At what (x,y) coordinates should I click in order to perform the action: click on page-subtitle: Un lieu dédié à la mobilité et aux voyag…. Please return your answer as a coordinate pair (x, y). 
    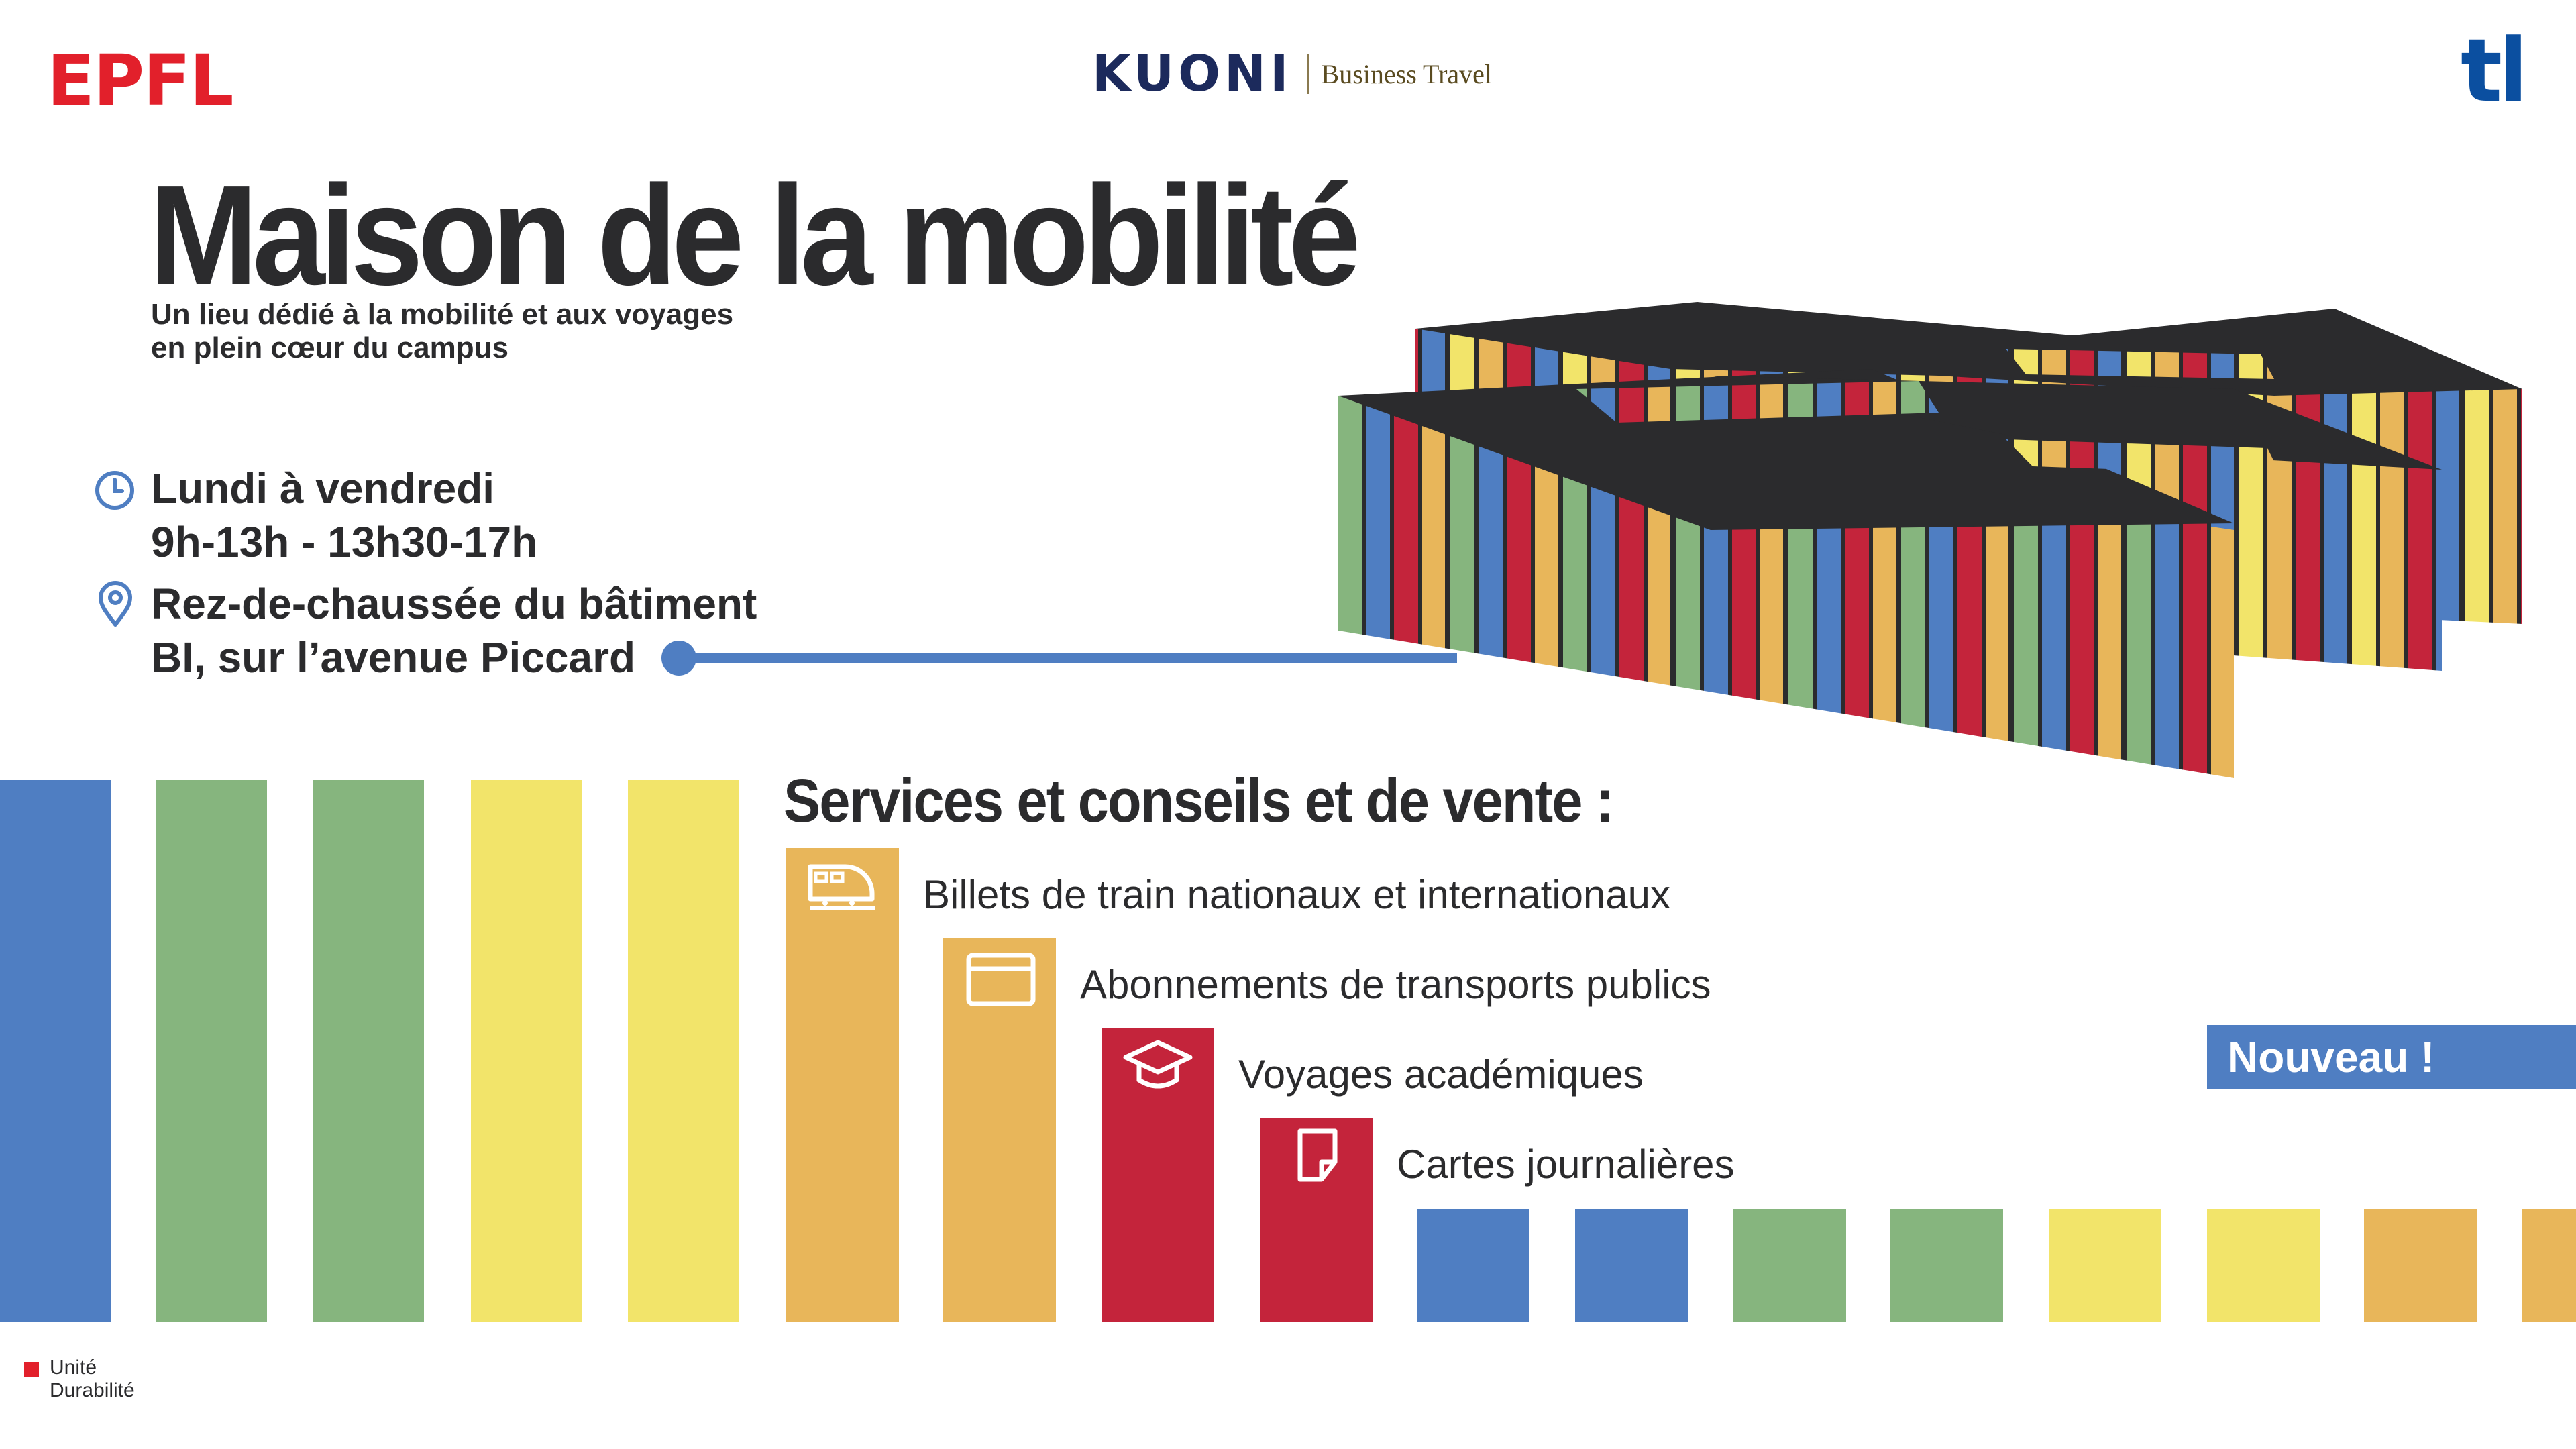
    Looking at the image, I should click on (442, 331).